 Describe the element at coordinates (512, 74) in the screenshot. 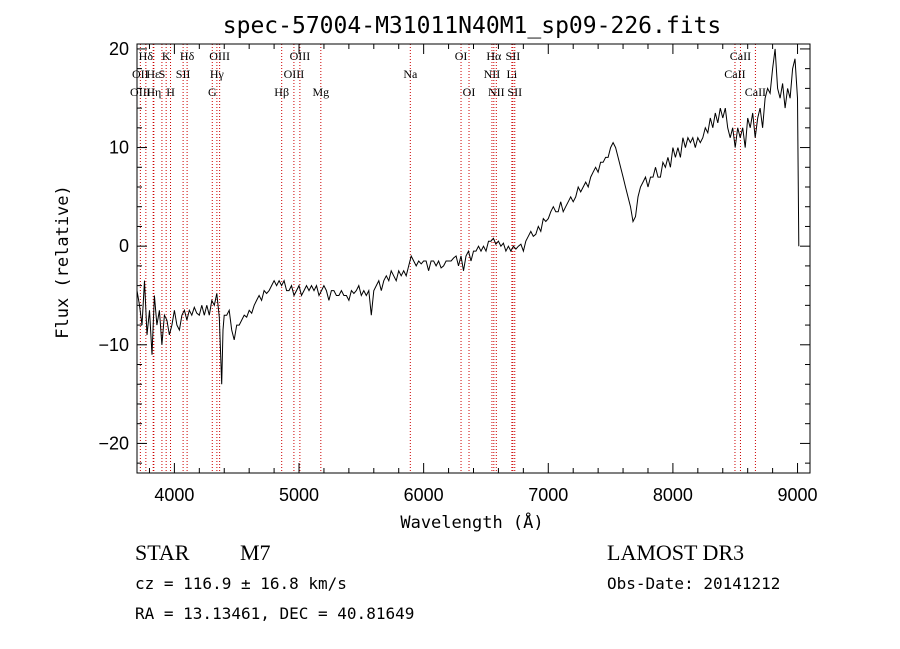

I see `spectral-line-label: Li` at that location.